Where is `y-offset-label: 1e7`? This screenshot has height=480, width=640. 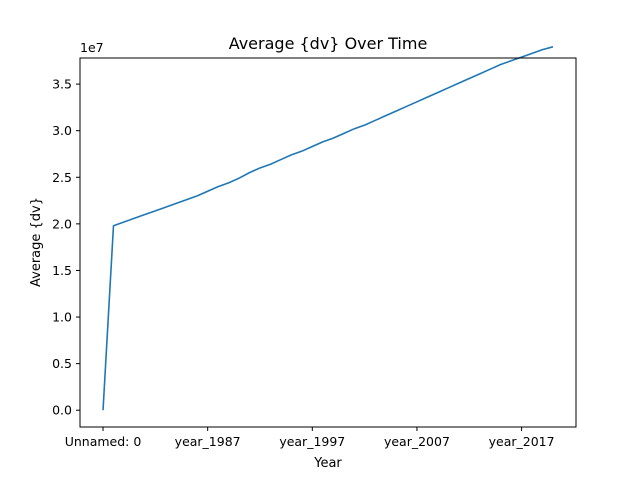
y-offset-label: 1e7 is located at coordinates (92, 47).